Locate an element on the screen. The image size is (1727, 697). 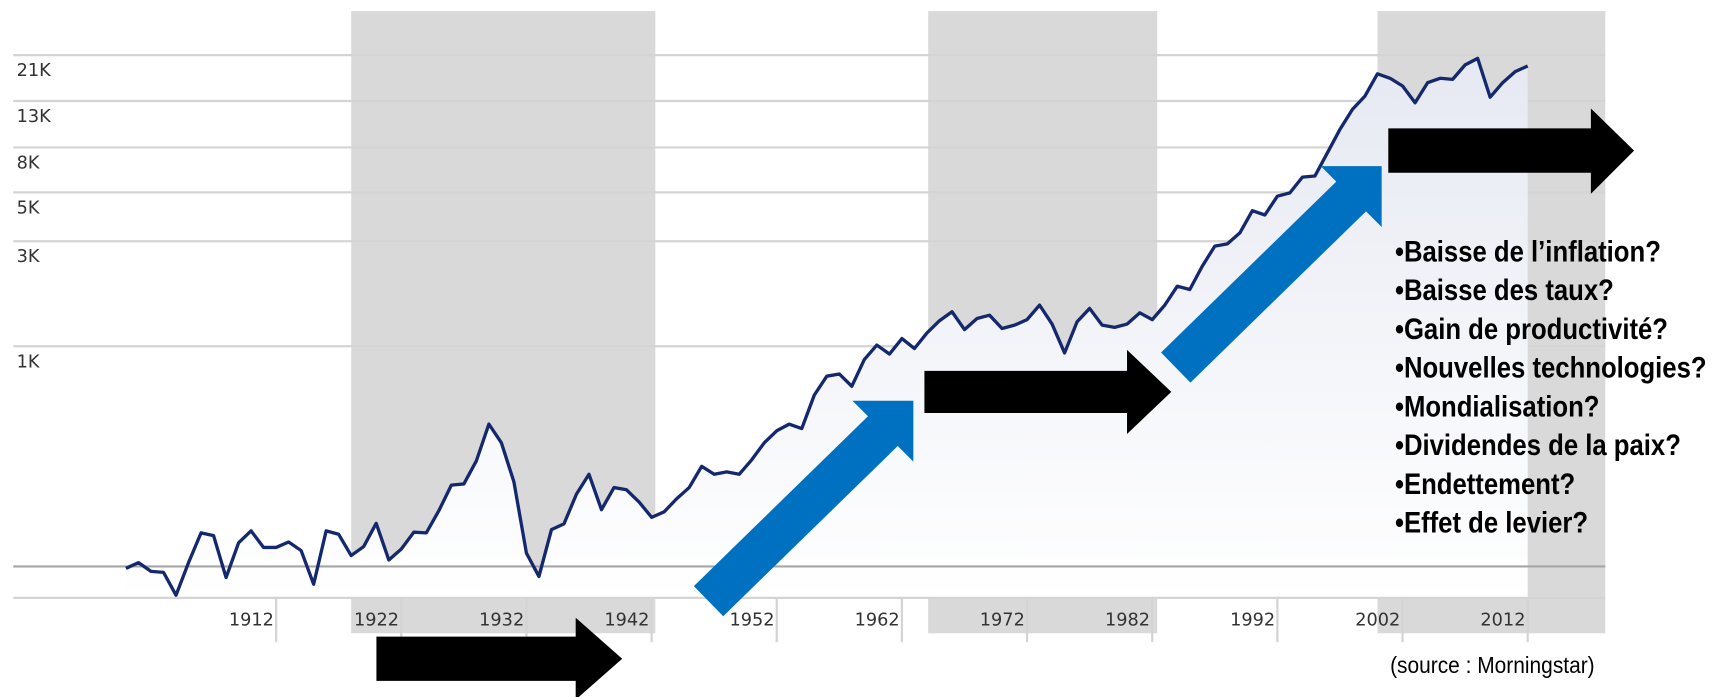
x-tick-label: 1982 is located at coordinates (1127, 621).